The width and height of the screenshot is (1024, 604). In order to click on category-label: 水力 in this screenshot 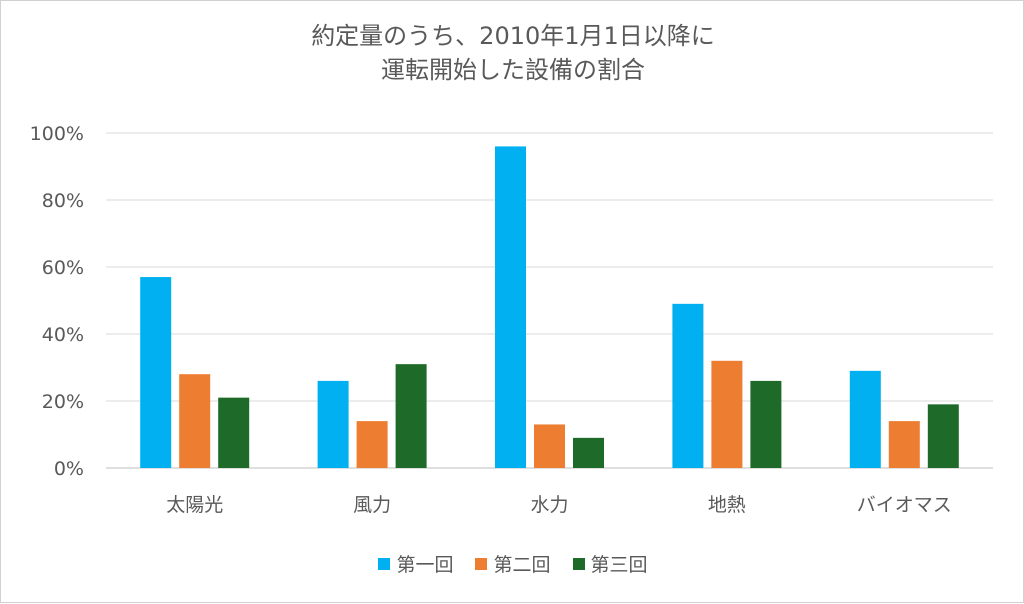, I will do `click(549, 505)`.